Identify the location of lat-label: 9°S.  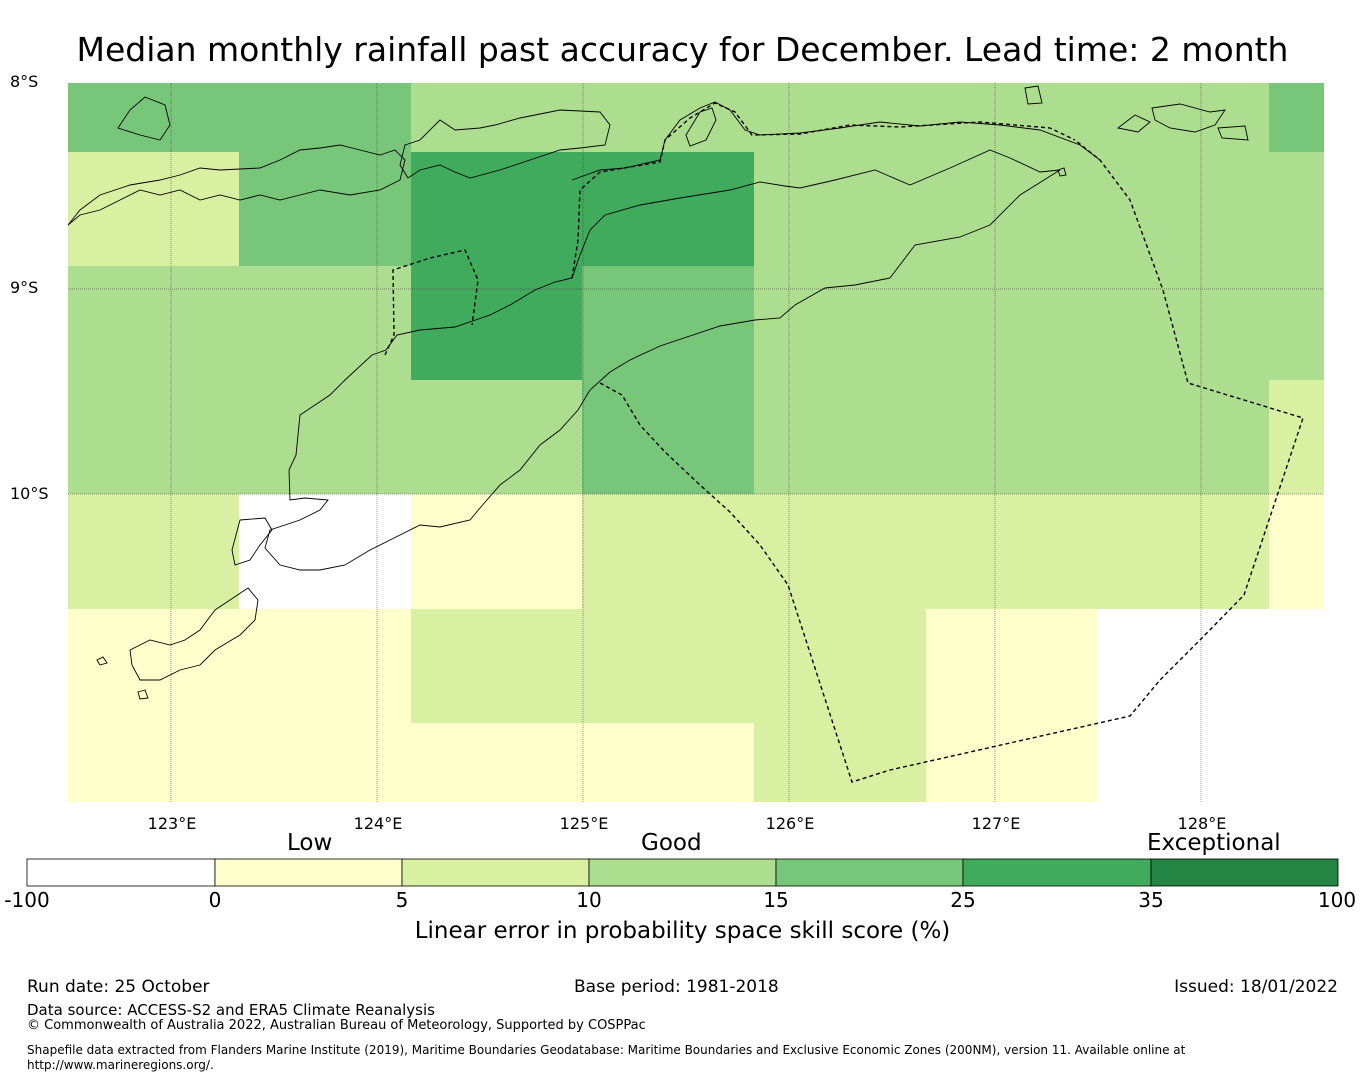
(24, 287).